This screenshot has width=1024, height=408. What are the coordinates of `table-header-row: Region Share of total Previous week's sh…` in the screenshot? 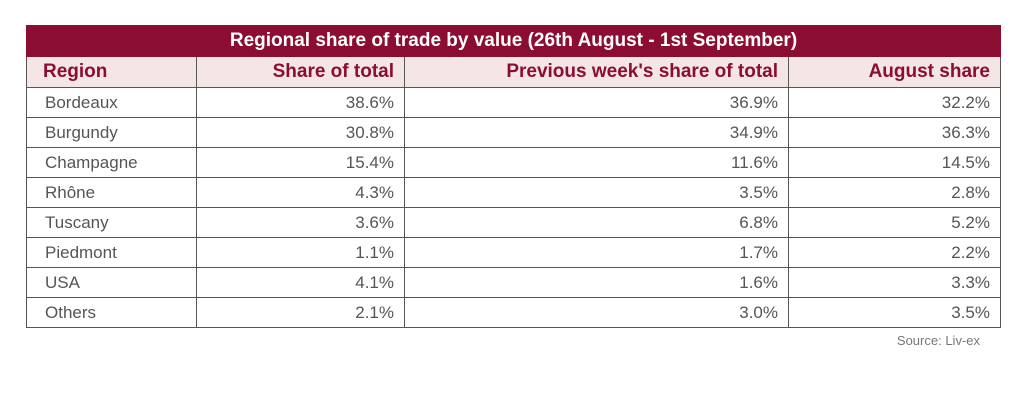 It's located at (513, 72).